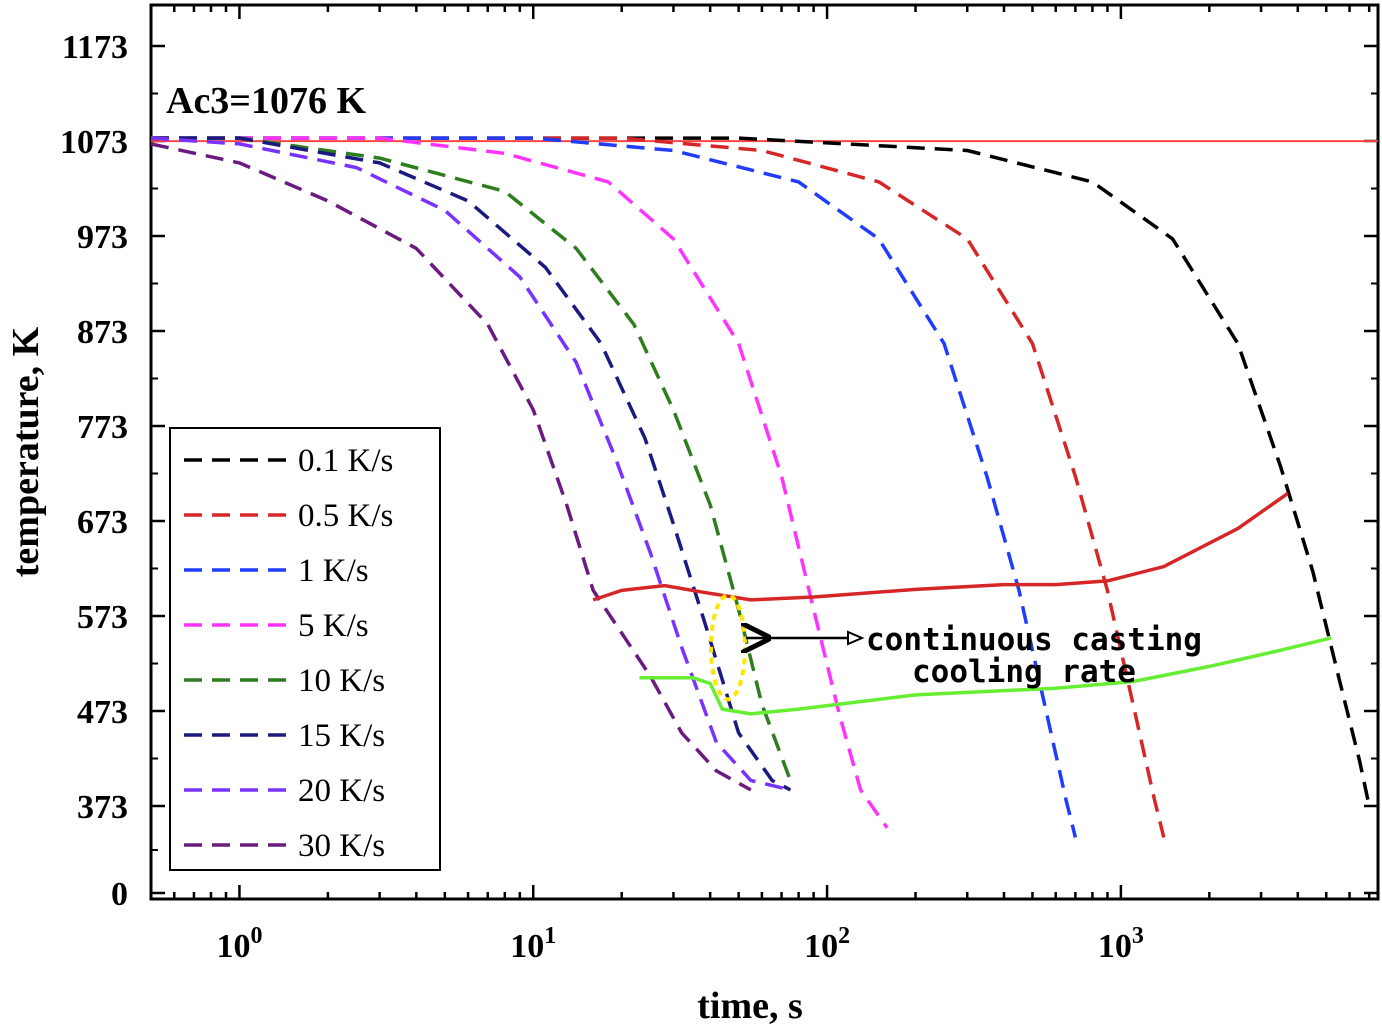 The width and height of the screenshot is (1382, 1029). Describe the element at coordinates (333, 571) in the screenshot. I see `legend-label: 1 K/s` at that location.